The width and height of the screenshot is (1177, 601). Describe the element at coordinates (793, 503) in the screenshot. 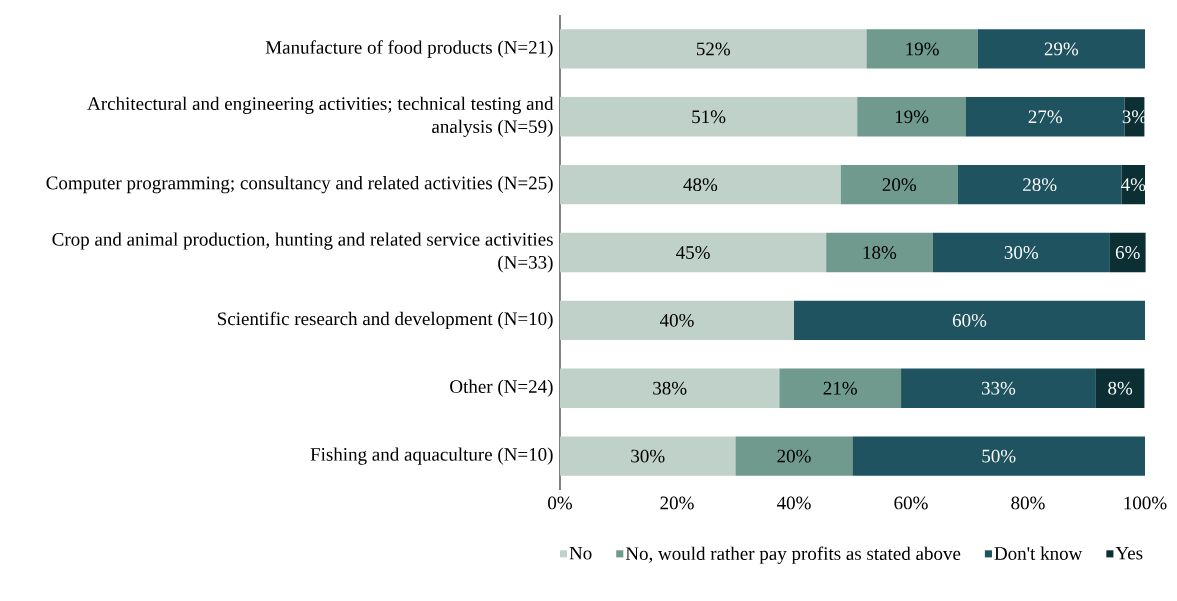

I see `x-tick-label: 40%` at that location.